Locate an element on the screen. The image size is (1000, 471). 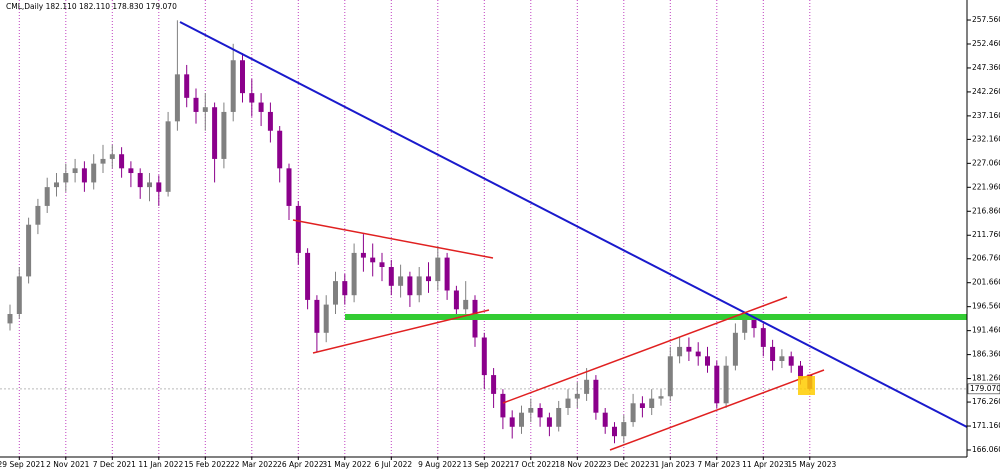
last-price-label: 179.070 is located at coordinates (985, 388).